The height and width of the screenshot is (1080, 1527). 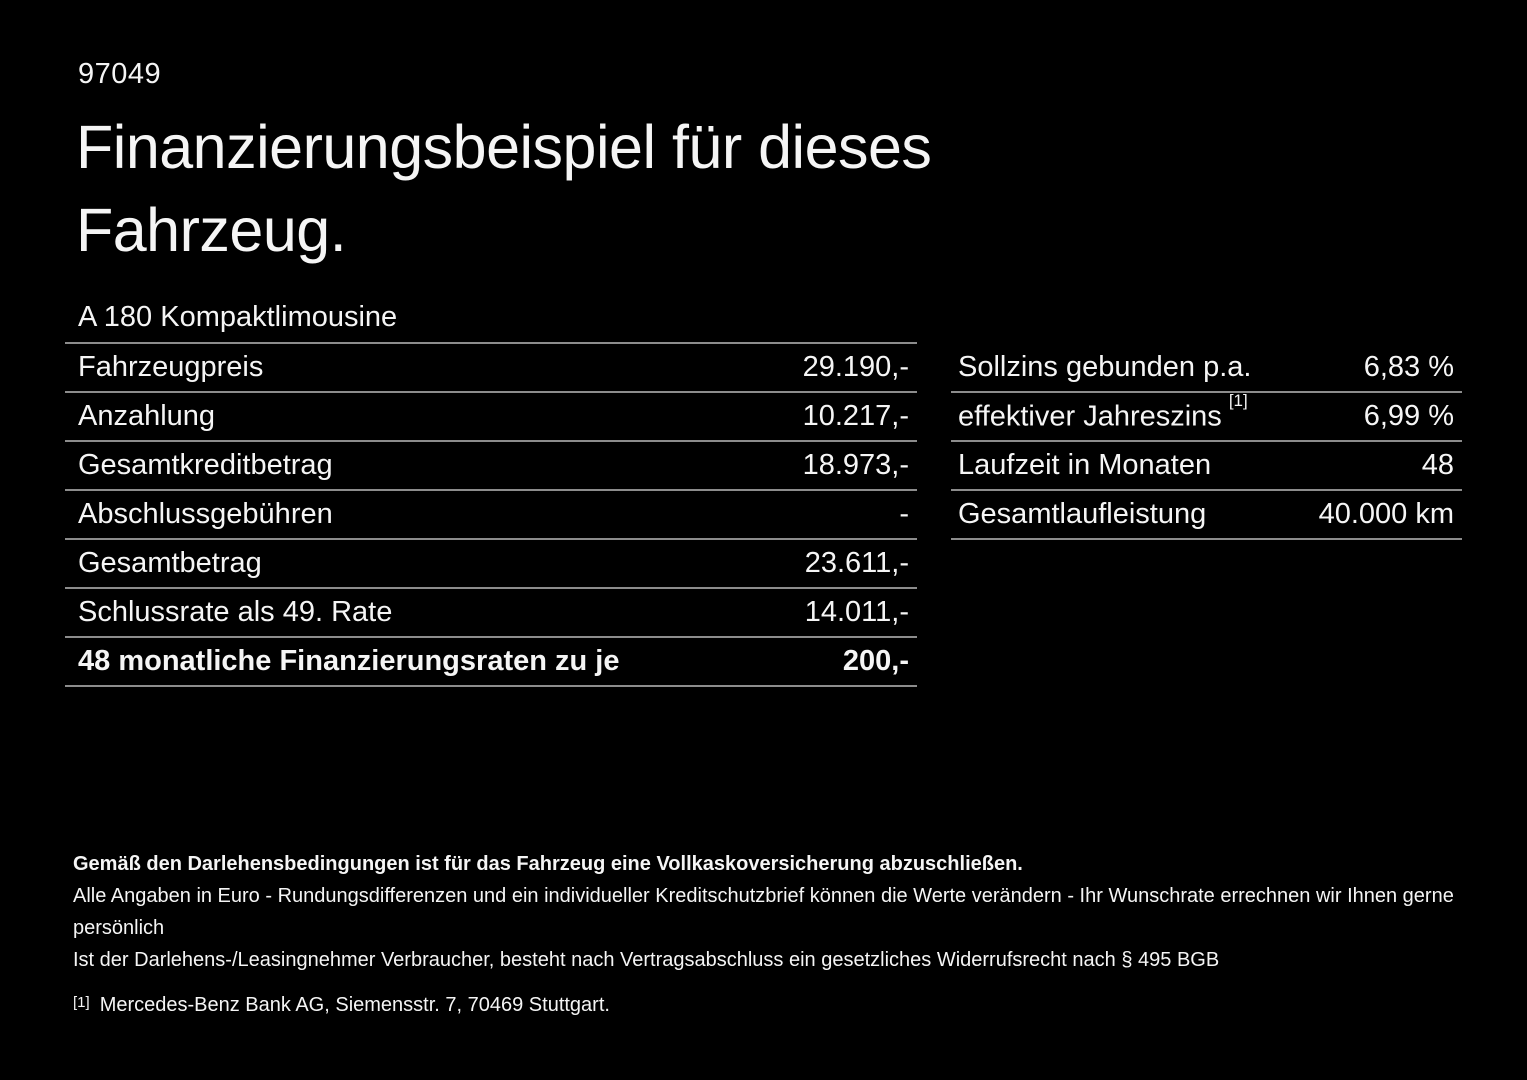 I want to click on row-value: -, so click(x=904, y=514).